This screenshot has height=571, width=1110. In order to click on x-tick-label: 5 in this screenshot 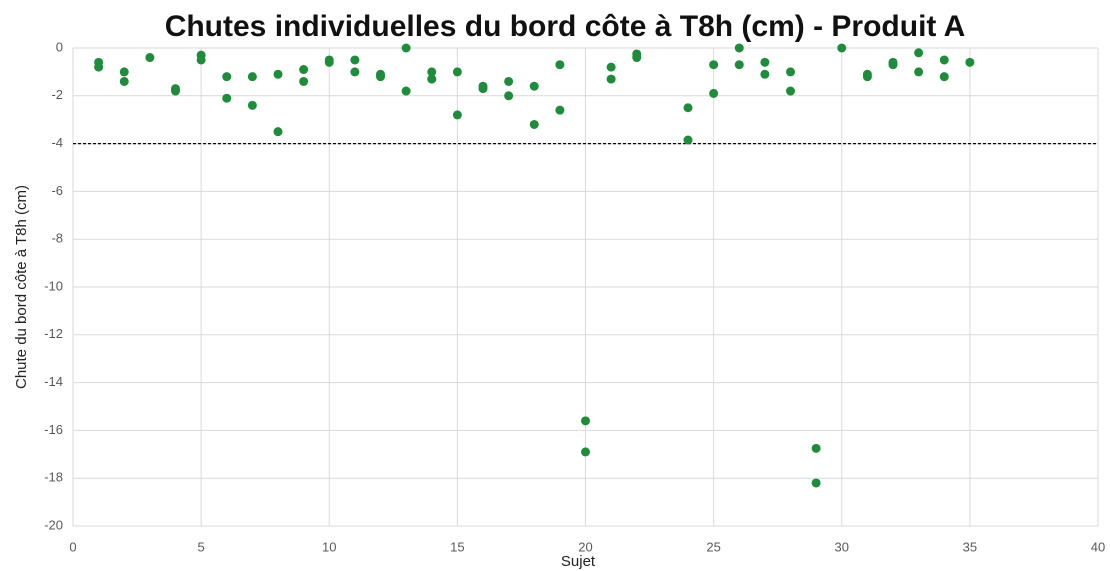, I will do `click(201, 546)`.